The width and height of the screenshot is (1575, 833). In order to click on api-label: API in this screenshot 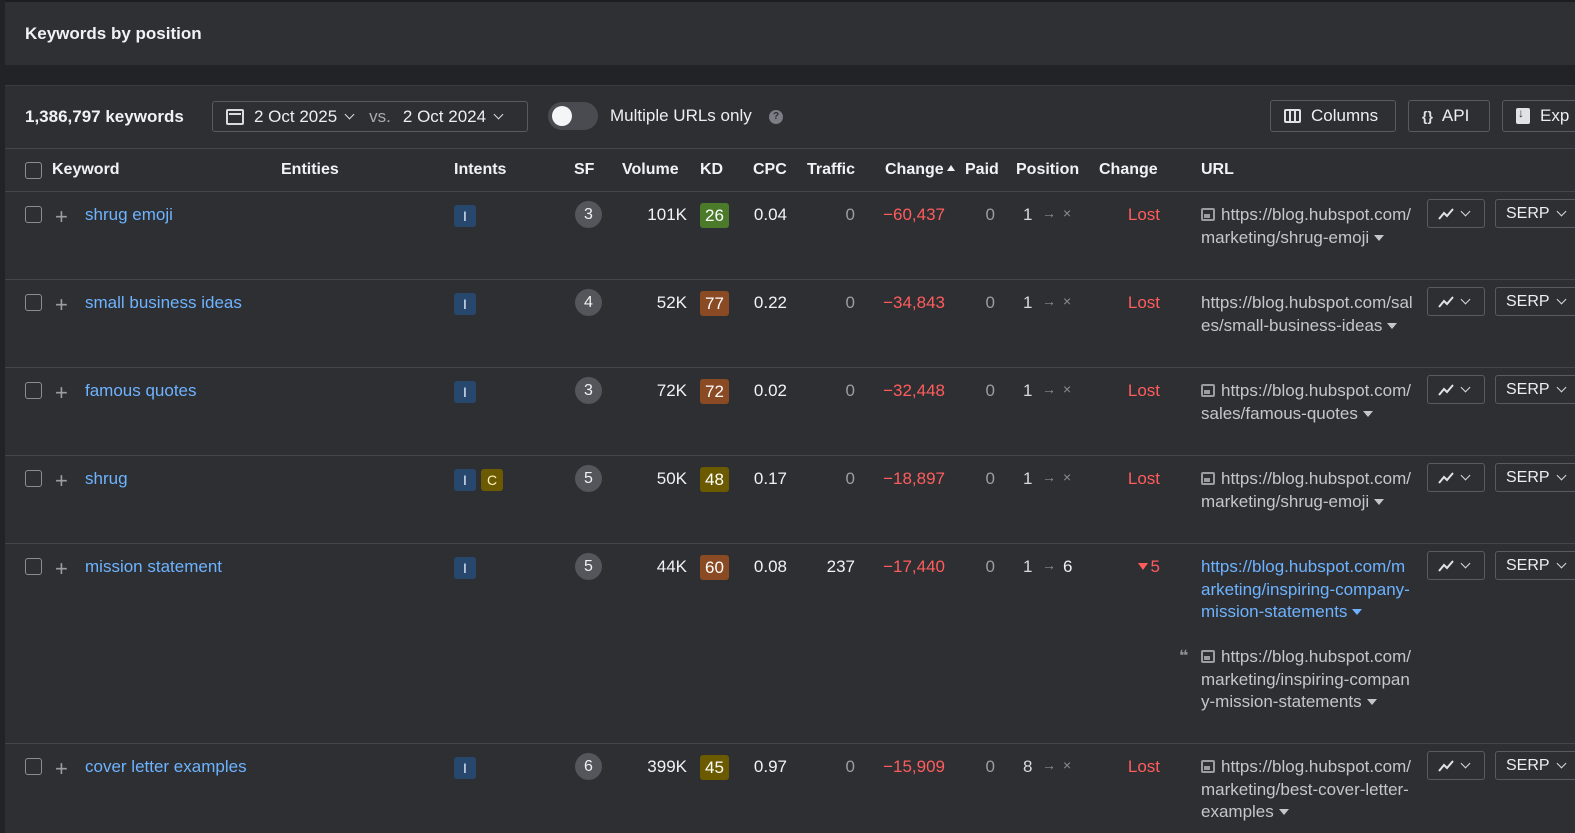, I will do `click(1455, 115)`.